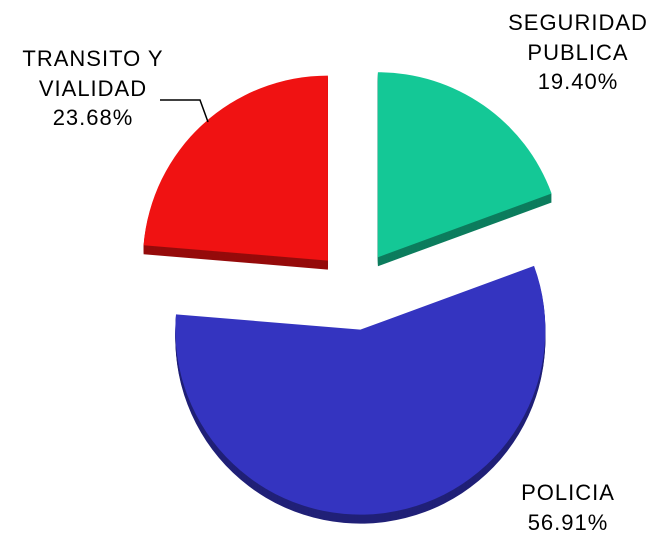  I want to click on value-label: 56.91%, so click(568, 522).